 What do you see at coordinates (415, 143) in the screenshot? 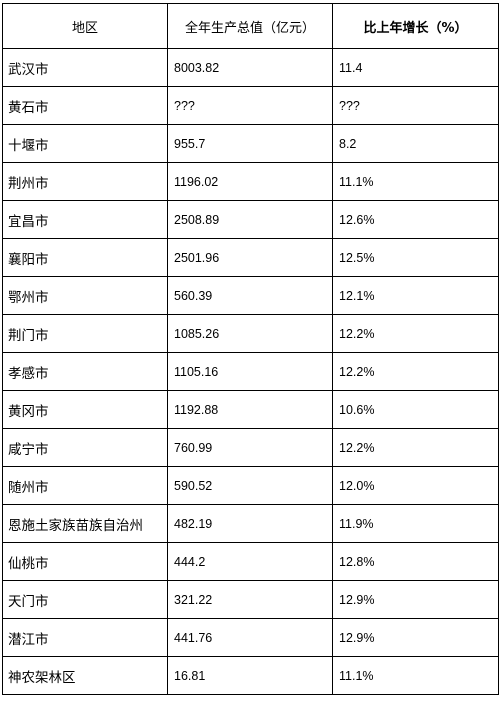
I see `cell-growth: 8.2` at bounding box center [415, 143].